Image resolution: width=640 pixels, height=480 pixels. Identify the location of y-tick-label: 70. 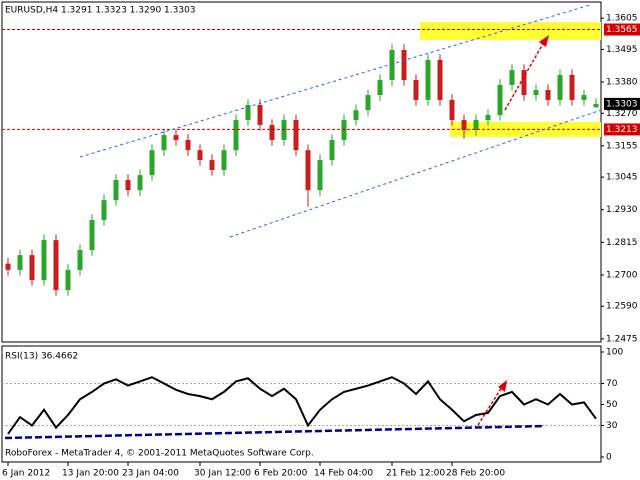
(612, 384).